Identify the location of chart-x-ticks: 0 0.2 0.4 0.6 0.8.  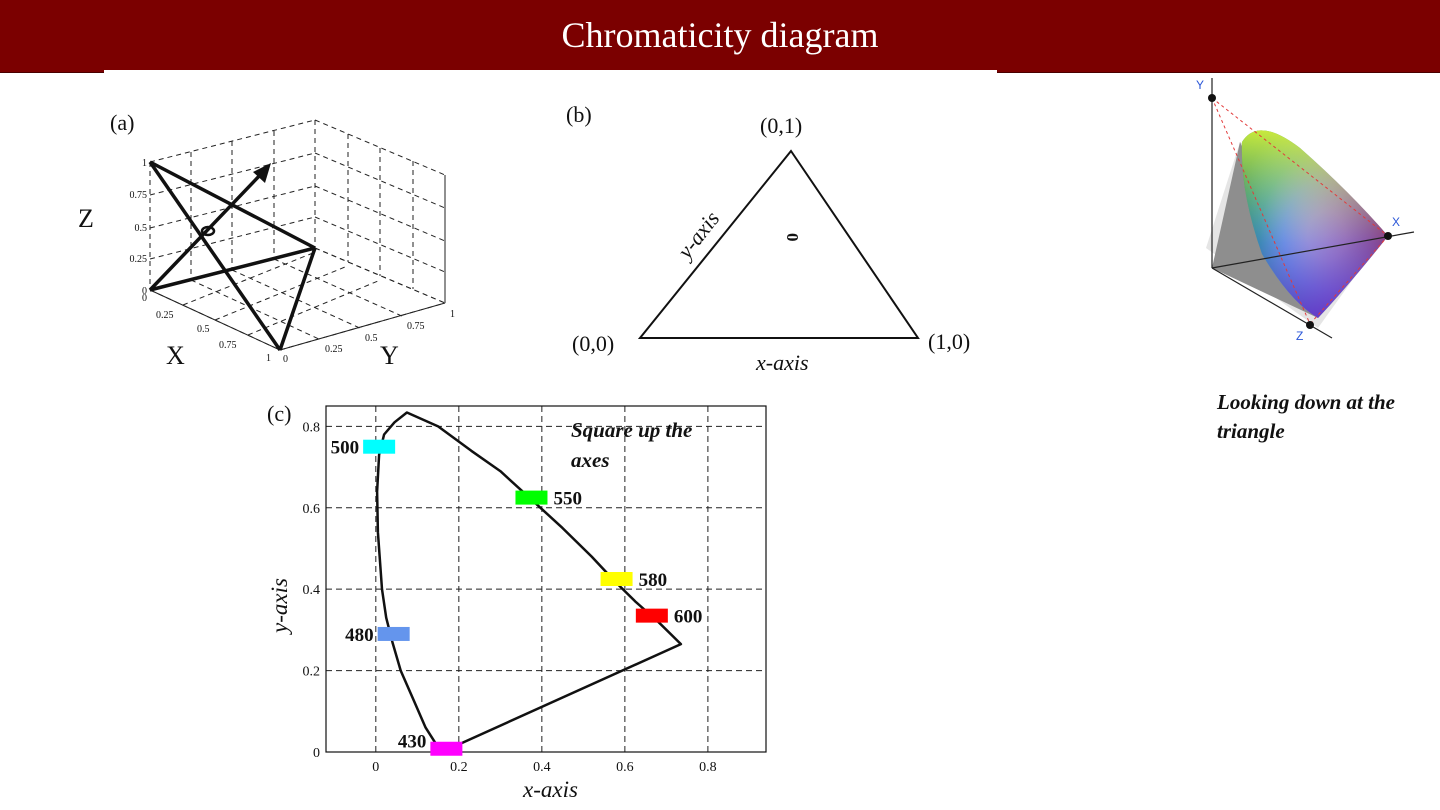
(544, 767).